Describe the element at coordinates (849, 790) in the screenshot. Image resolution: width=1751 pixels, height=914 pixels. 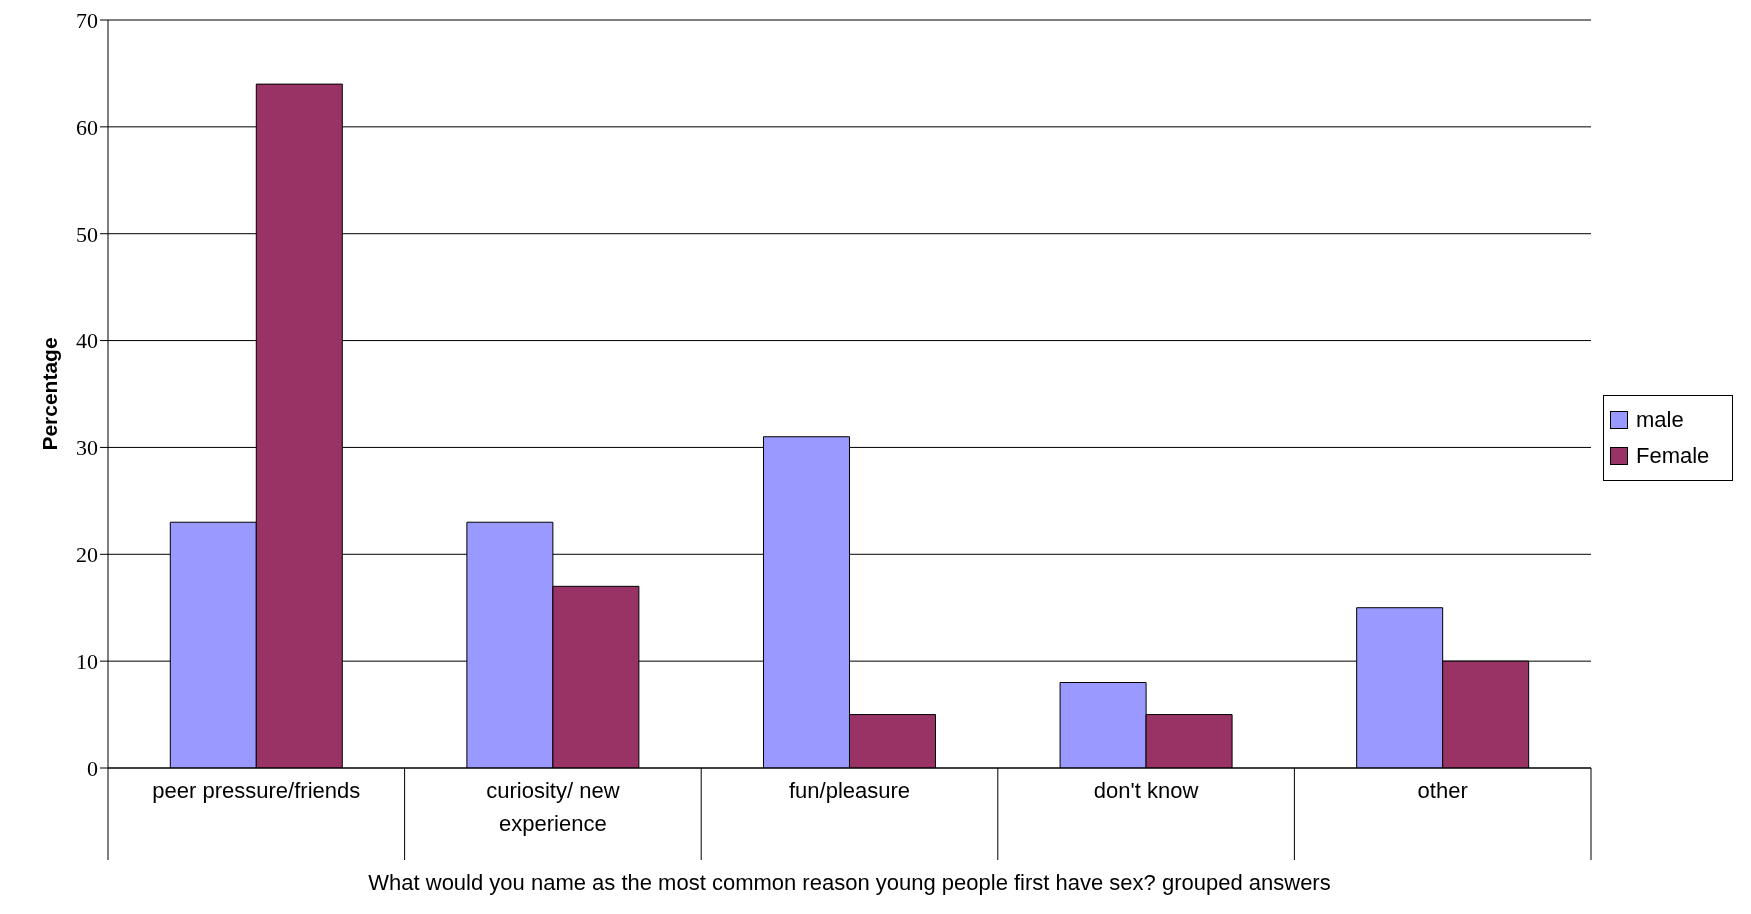
I see `x-tick-label: fun/pleasure` at that location.